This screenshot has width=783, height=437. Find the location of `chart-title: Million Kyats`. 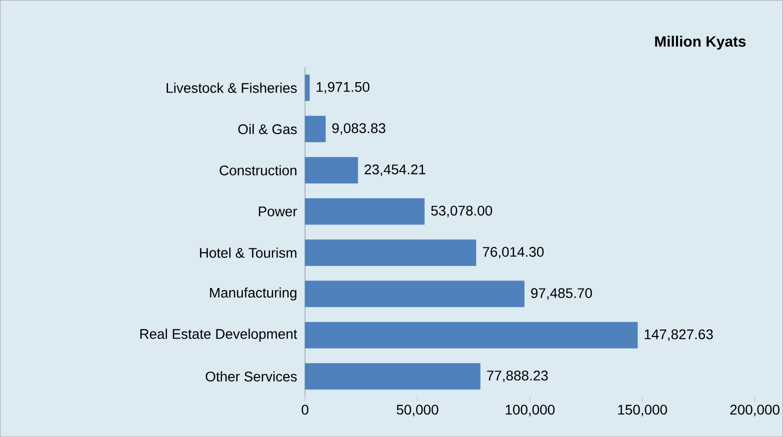

chart-title: Million Kyats is located at coordinates (700, 43).